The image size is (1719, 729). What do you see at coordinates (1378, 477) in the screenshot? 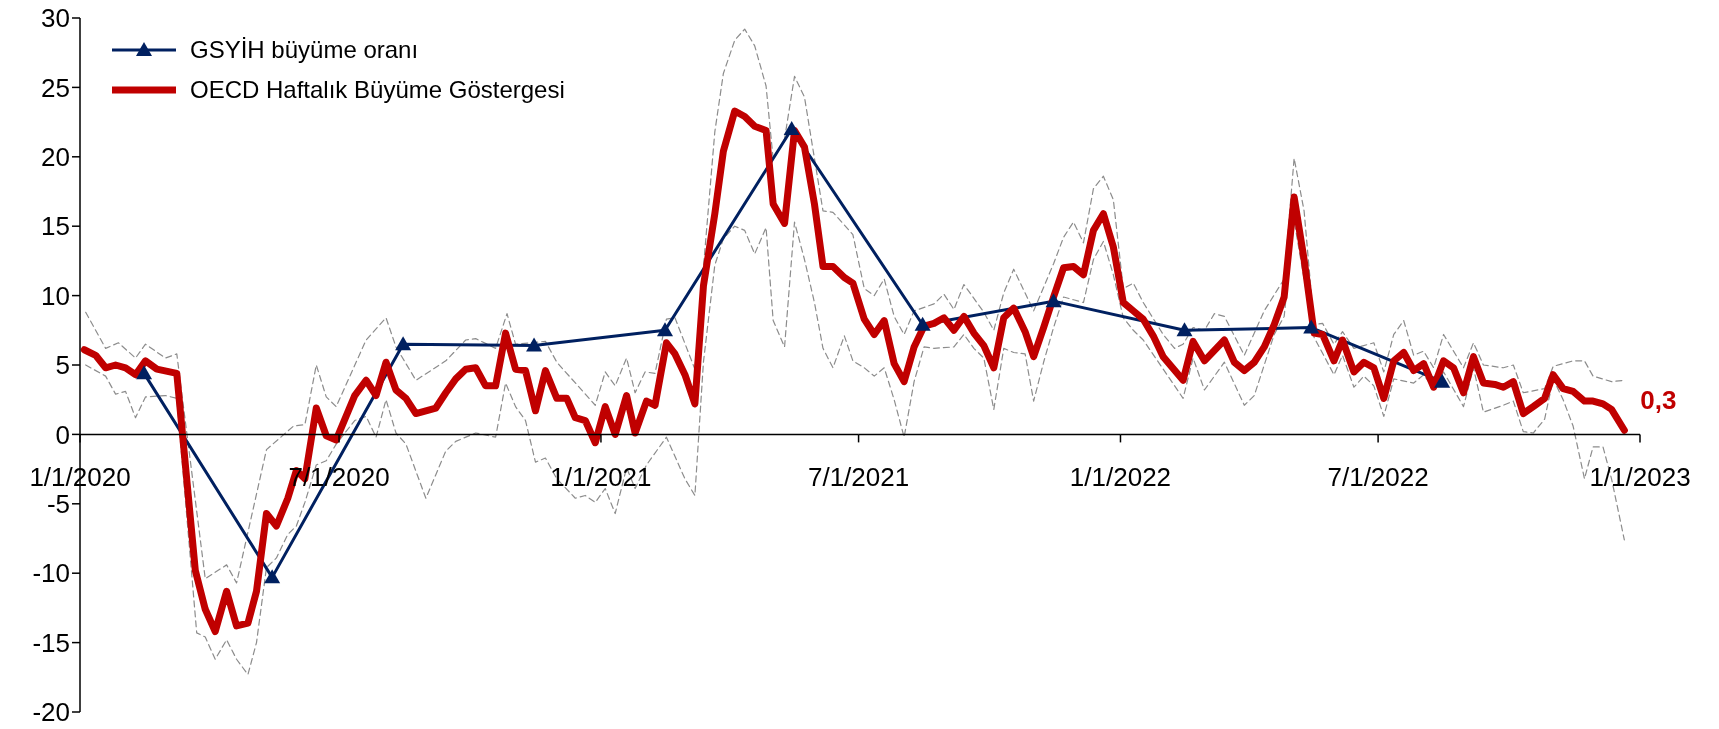
I see `x-tick-label: 7/1/2022` at bounding box center [1378, 477].